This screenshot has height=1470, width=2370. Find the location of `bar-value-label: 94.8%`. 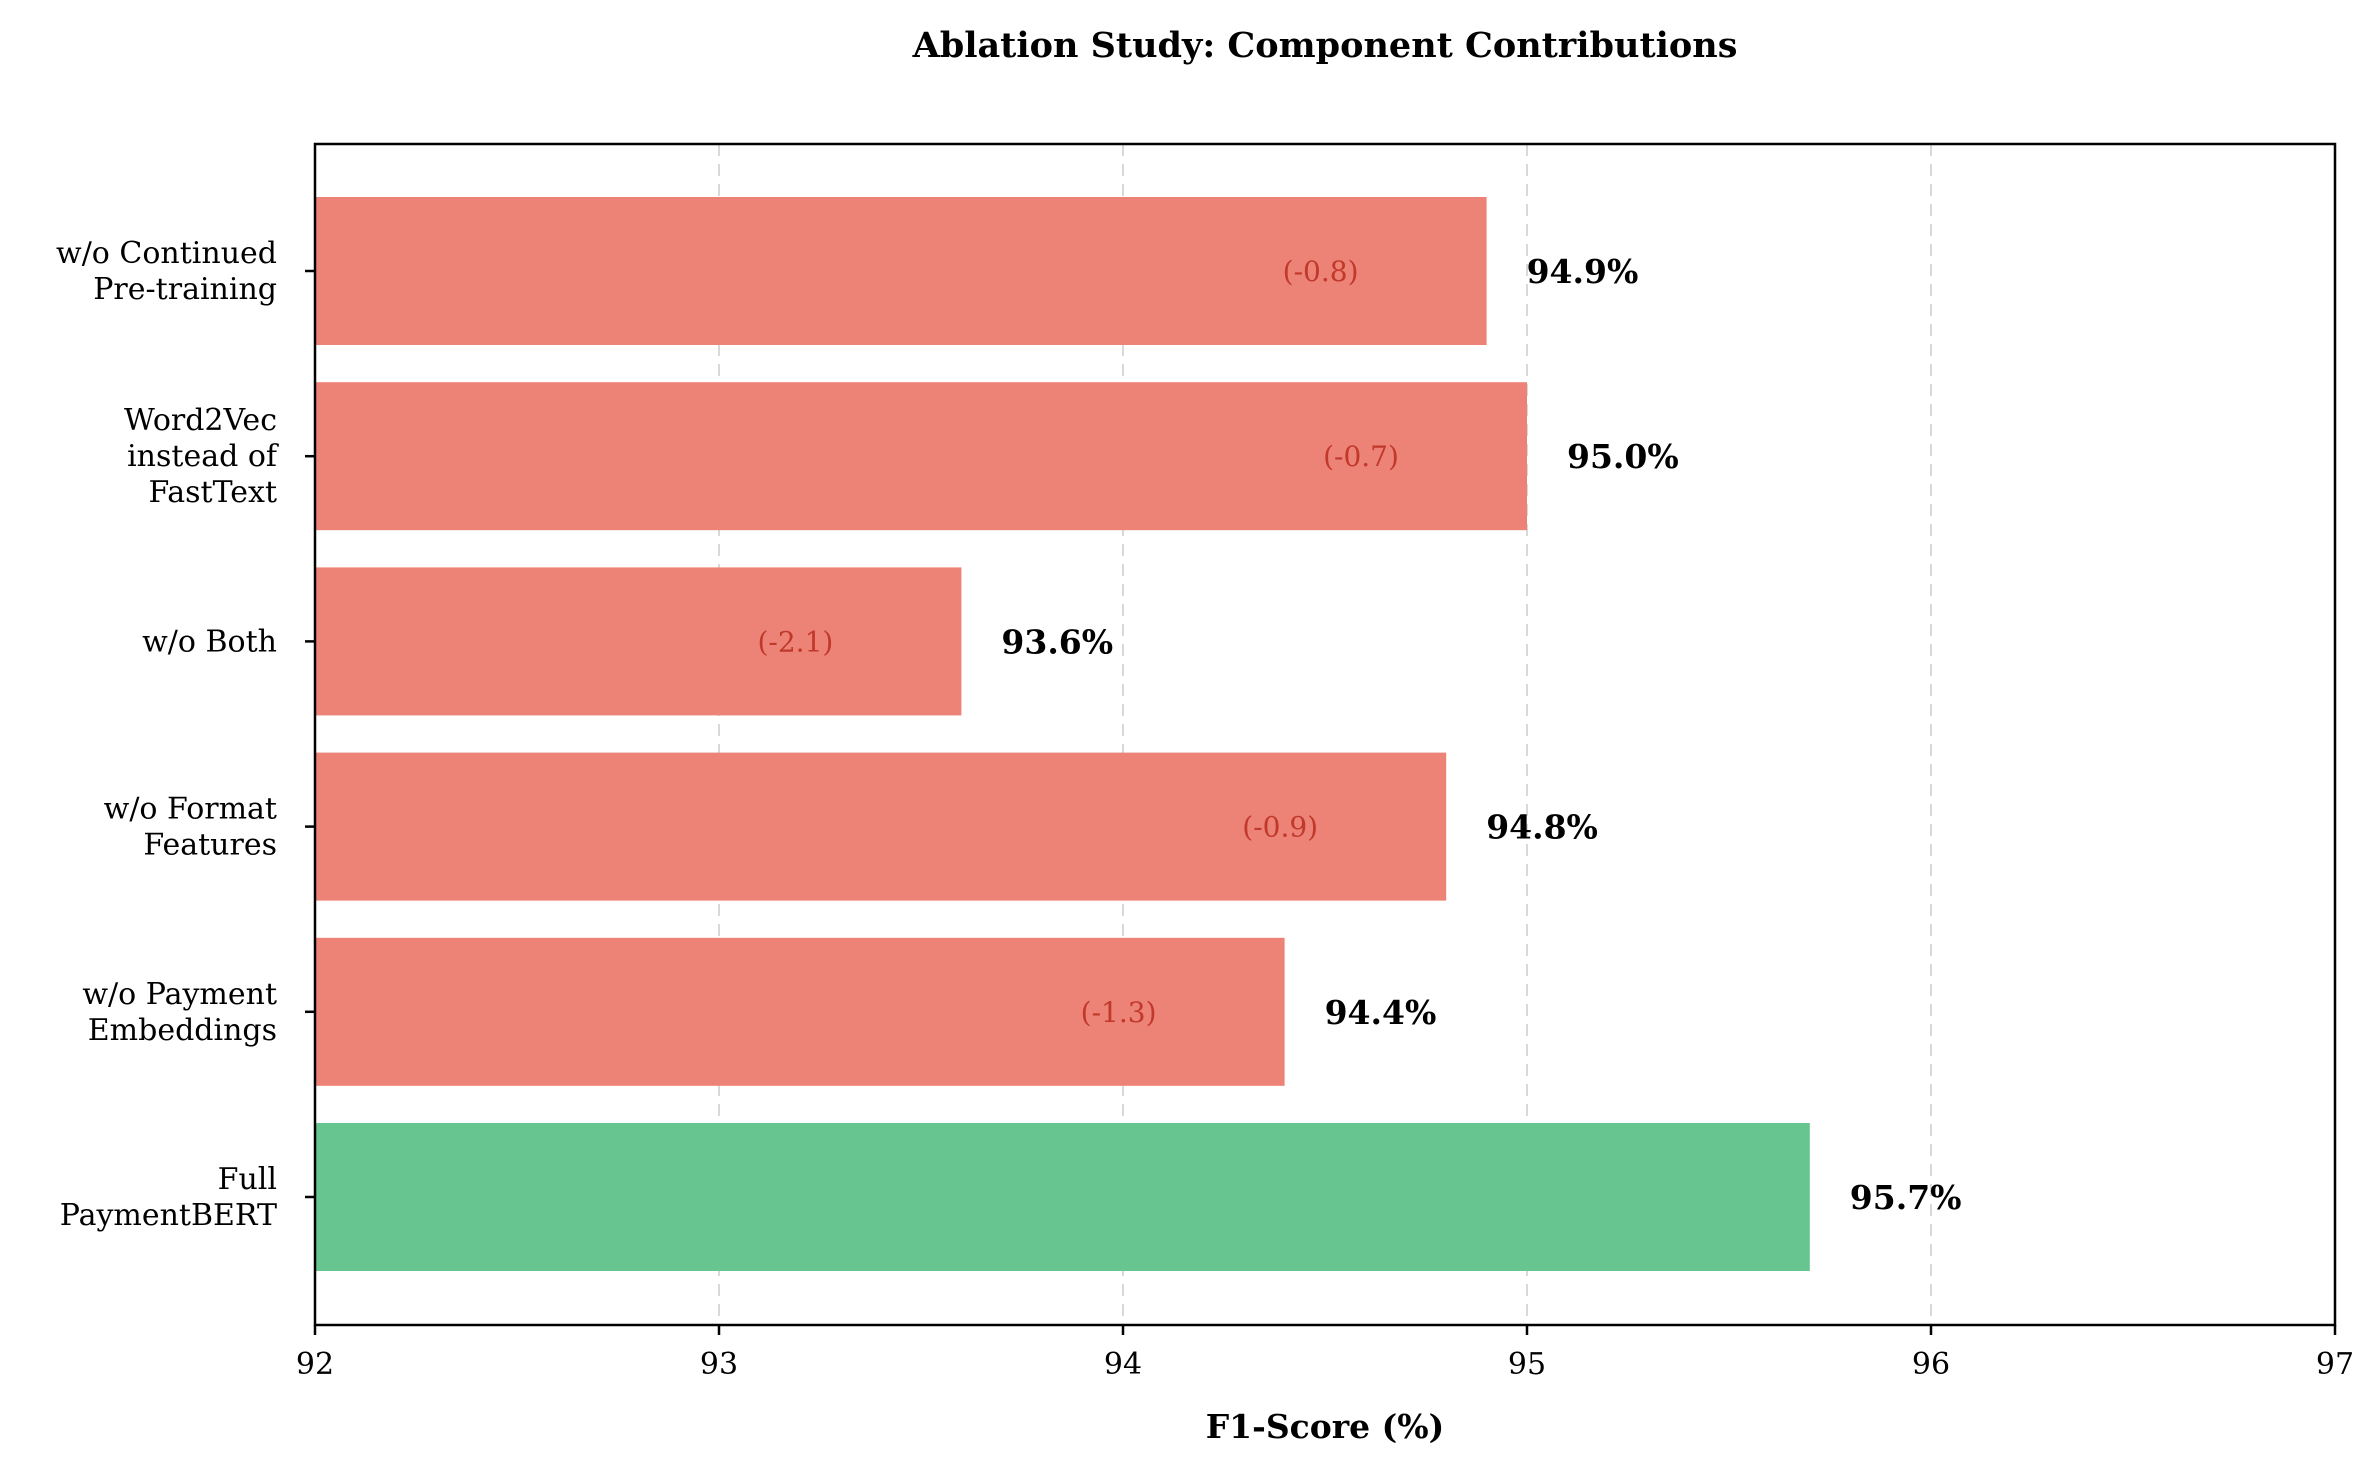

bar-value-label: 94.8% is located at coordinates (1542, 827).